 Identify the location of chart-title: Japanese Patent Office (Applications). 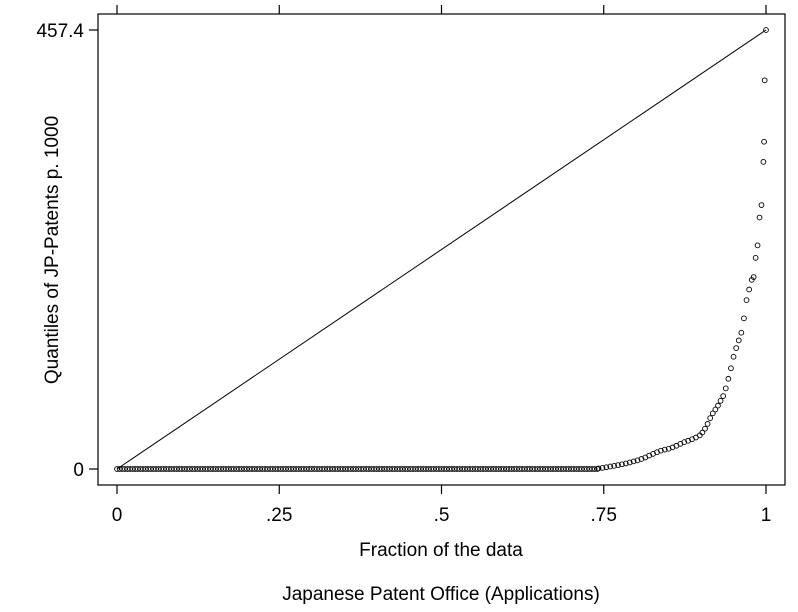
(441, 594).